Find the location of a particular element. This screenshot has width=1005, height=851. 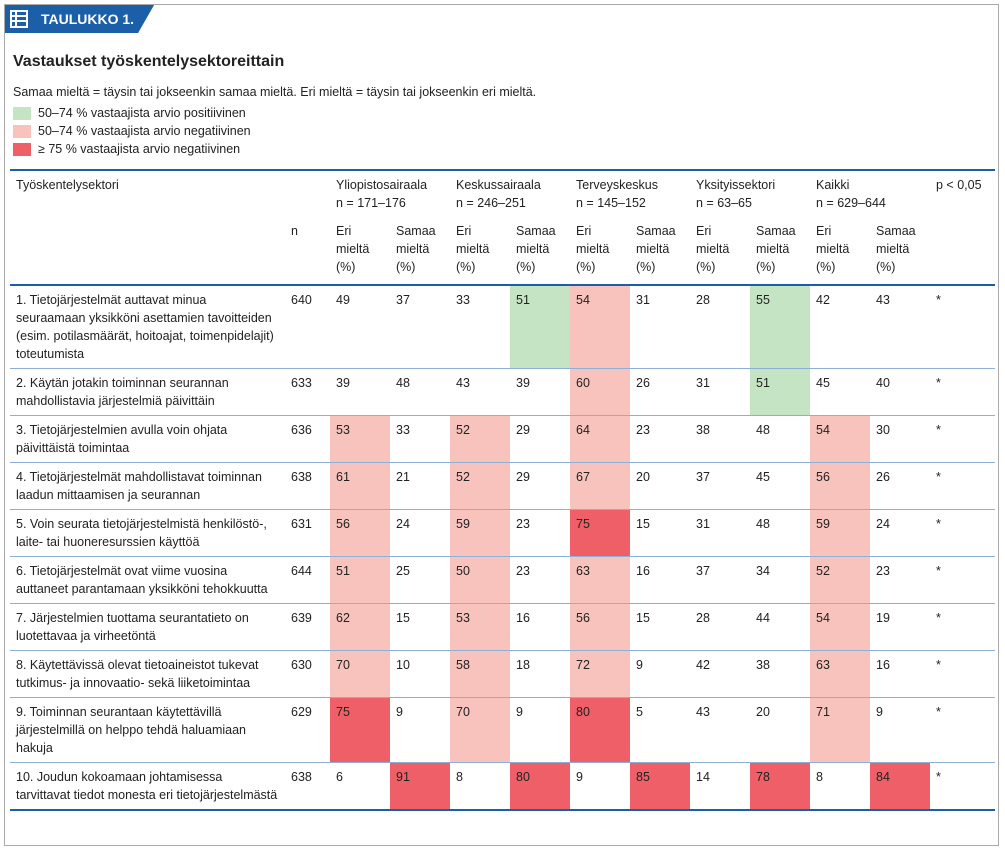

value-cell: 21 is located at coordinates (403, 477).